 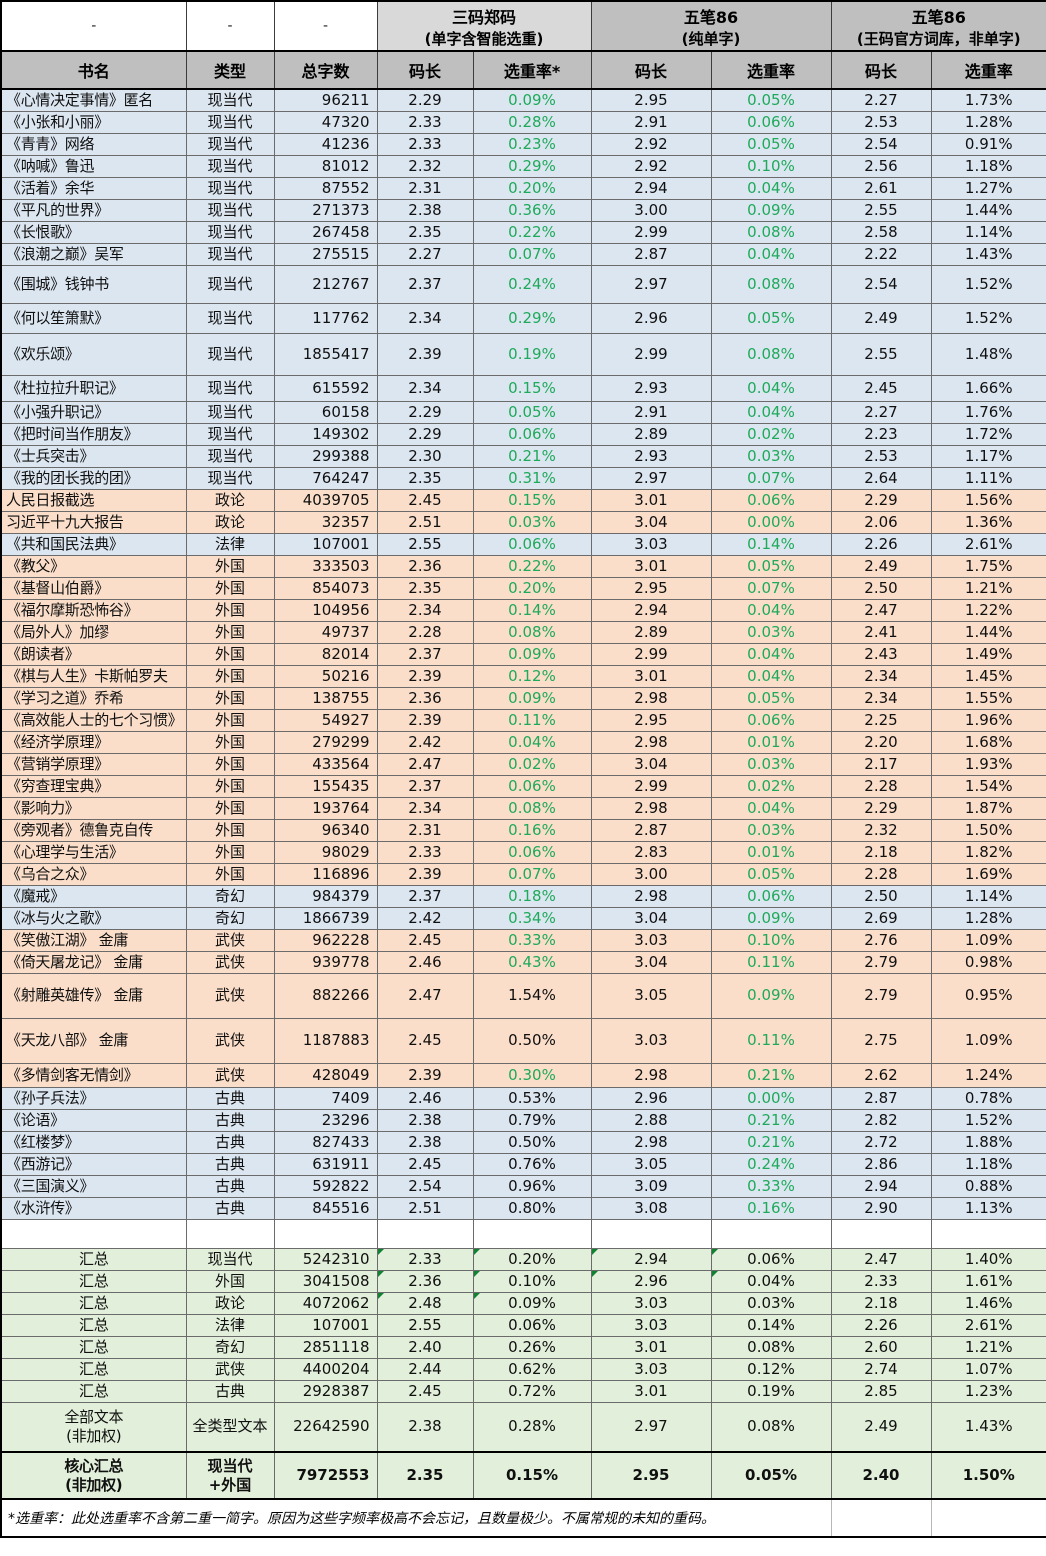 I want to click on cell-zhengma-code-length: 2.36, so click(x=425, y=566).